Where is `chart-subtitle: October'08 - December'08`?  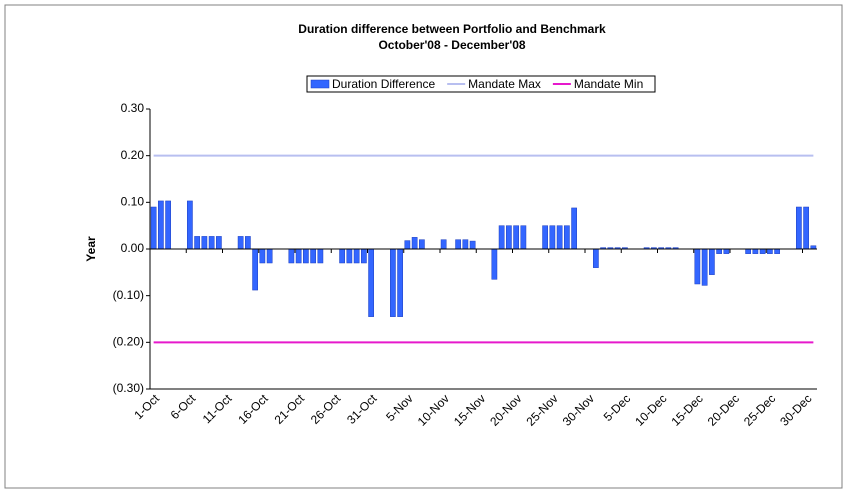 chart-subtitle: October'08 - December'08 is located at coordinates (451, 45).